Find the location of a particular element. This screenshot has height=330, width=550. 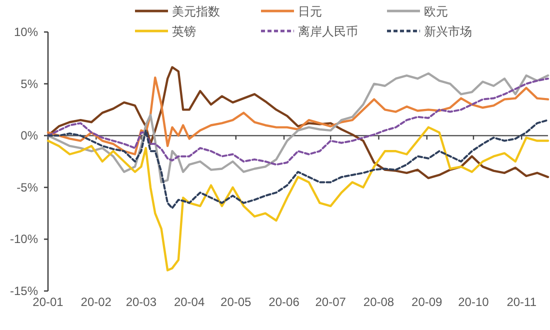

legend-label: 日元 is located at coordinates (310, 11).